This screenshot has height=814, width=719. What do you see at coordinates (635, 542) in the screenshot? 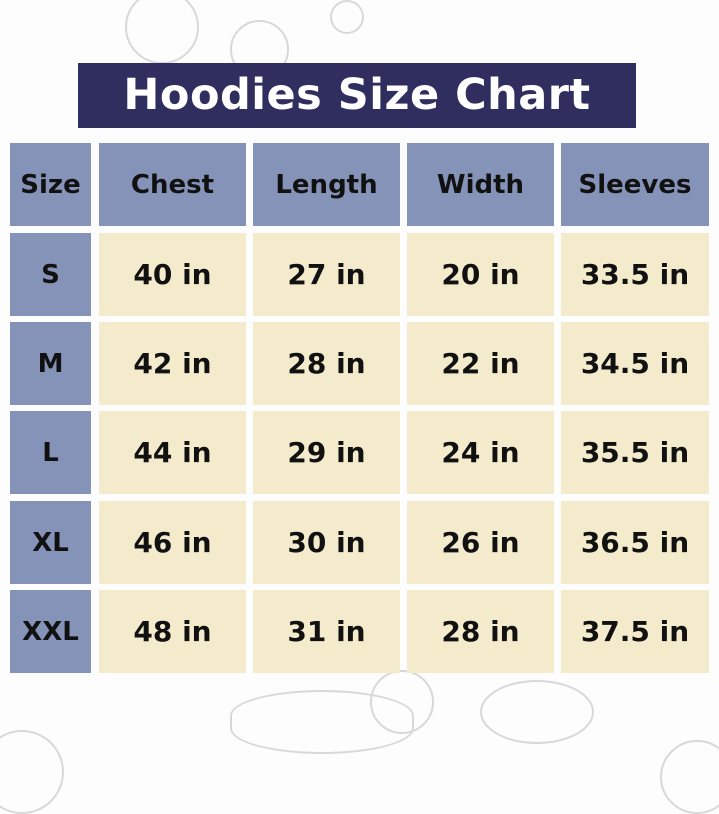
I see `measurement-sleeves: 36.5 in` at bounding box center [635, 542].